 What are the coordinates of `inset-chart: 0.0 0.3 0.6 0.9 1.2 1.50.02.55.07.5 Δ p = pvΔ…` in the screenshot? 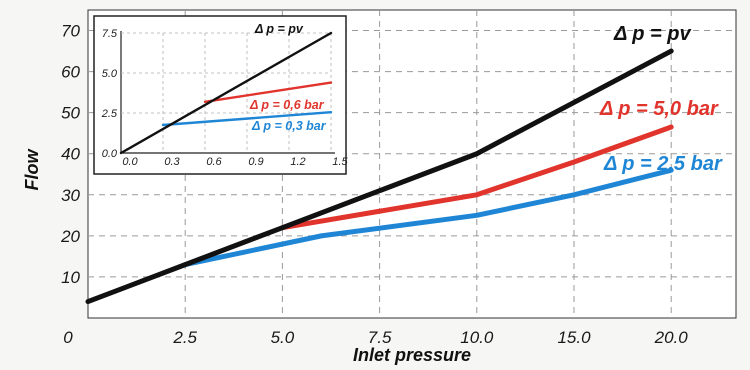 It's located at (221, 95).